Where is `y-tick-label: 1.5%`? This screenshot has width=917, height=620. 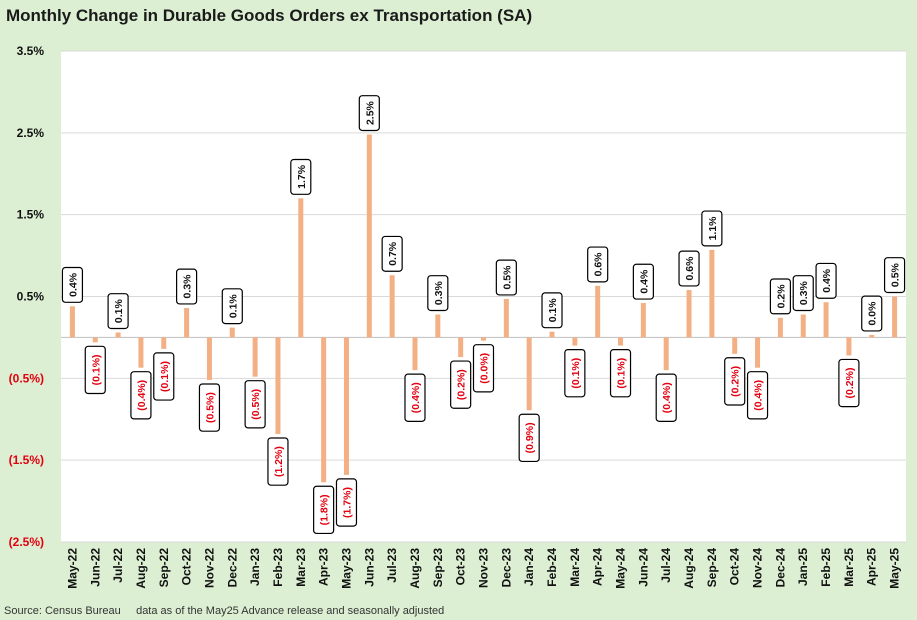
y-tick-label: 1.5% is located at coordinates (31, 215).